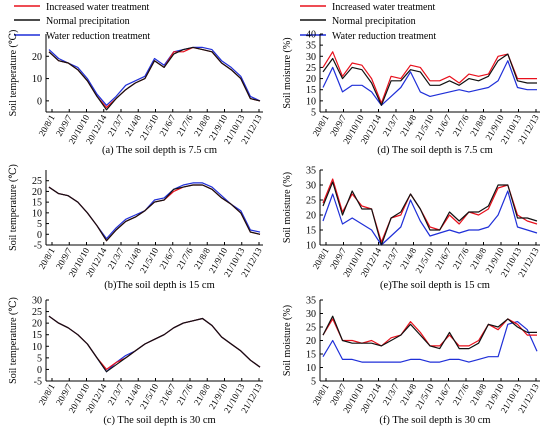 The height and width of the screenshot is (439, 550). Describe the element at coordinates (159, 285) in the screenshot. I see `panel-caption: (b)The soil depth is 15 cm` at that location.